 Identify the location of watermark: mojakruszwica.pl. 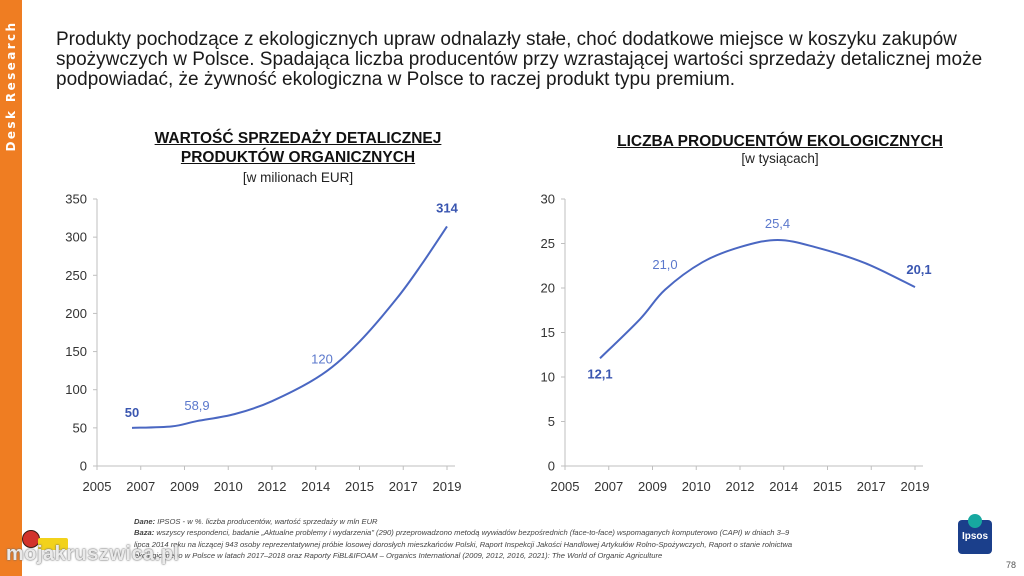
(93, 554).